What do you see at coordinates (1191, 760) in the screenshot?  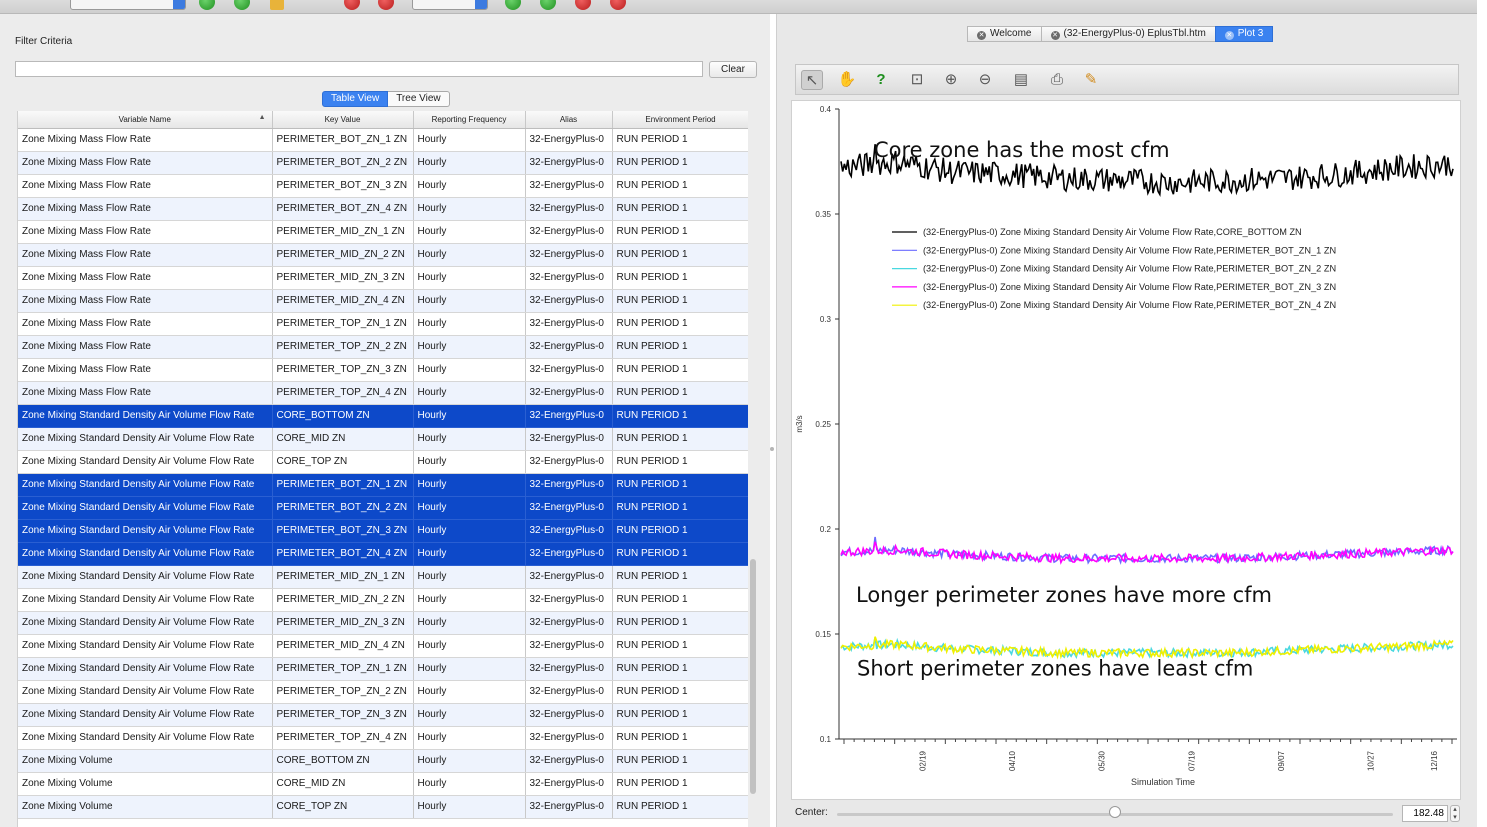 I see `x-tick-label: 07/19` at bounding box center [1191, 760].